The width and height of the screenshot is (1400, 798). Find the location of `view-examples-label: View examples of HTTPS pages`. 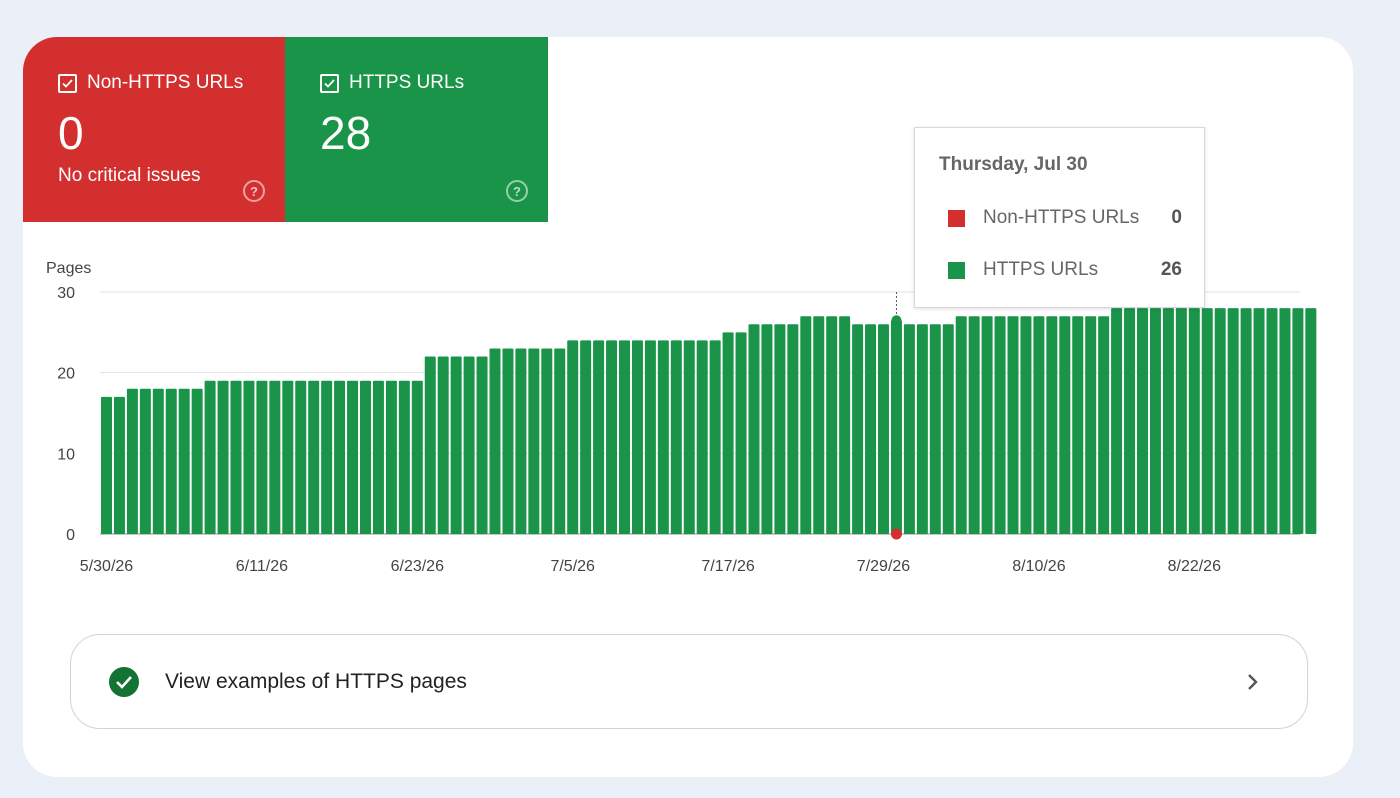

view-examples-label: View examples of HTTPS pages is located at coordinates (316, 681).